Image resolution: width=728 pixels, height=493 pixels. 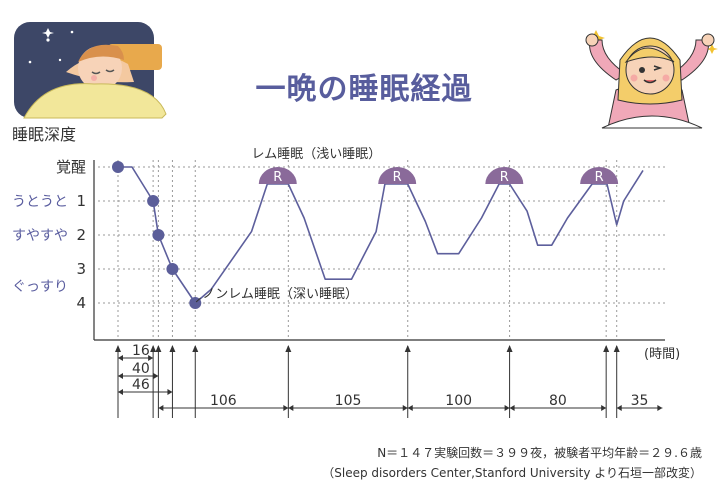 I want to click on interval-label: 16, so click(x=141, y=351).